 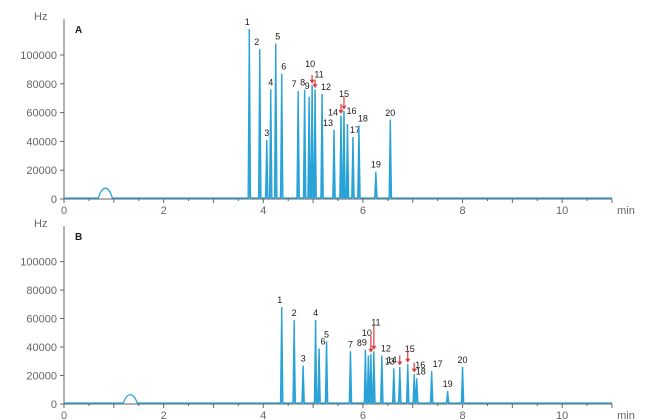 What do you see at coordinates (78, 237) in the screenshot?
I see `panel-label: B` at bounding box center [78, 237].